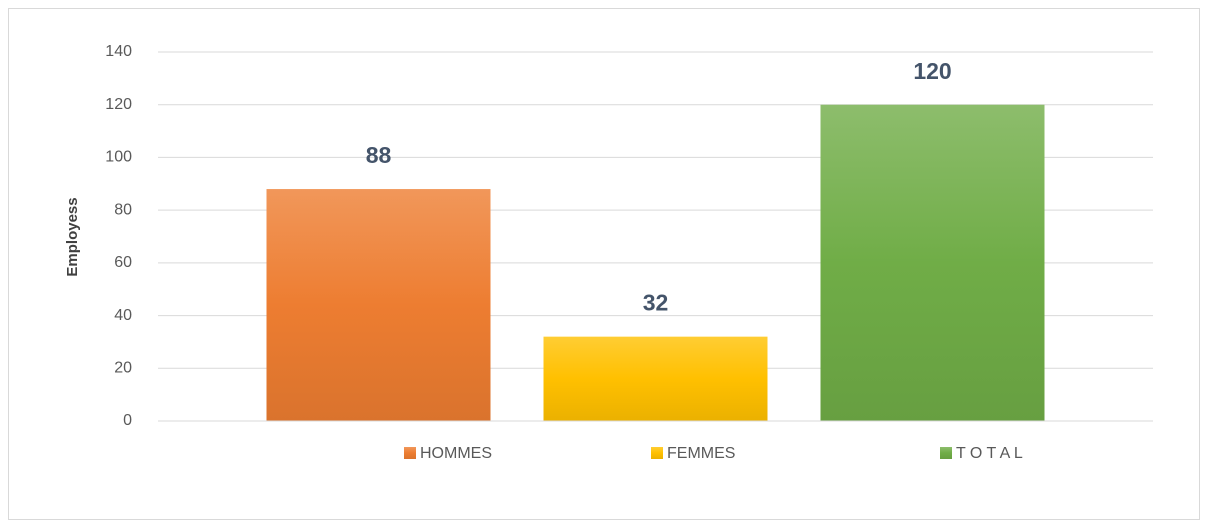 This screenshot has height=527, width=1208. I want to click on y-tick-label: 40, so click(123, 315).